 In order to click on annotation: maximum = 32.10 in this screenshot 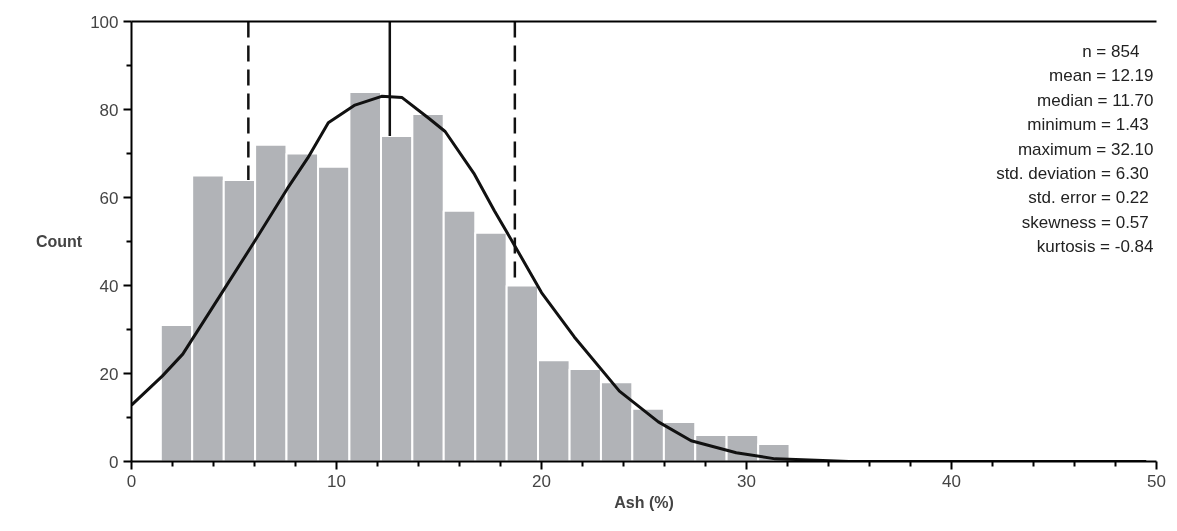, I will do `click(1085, 149)`.